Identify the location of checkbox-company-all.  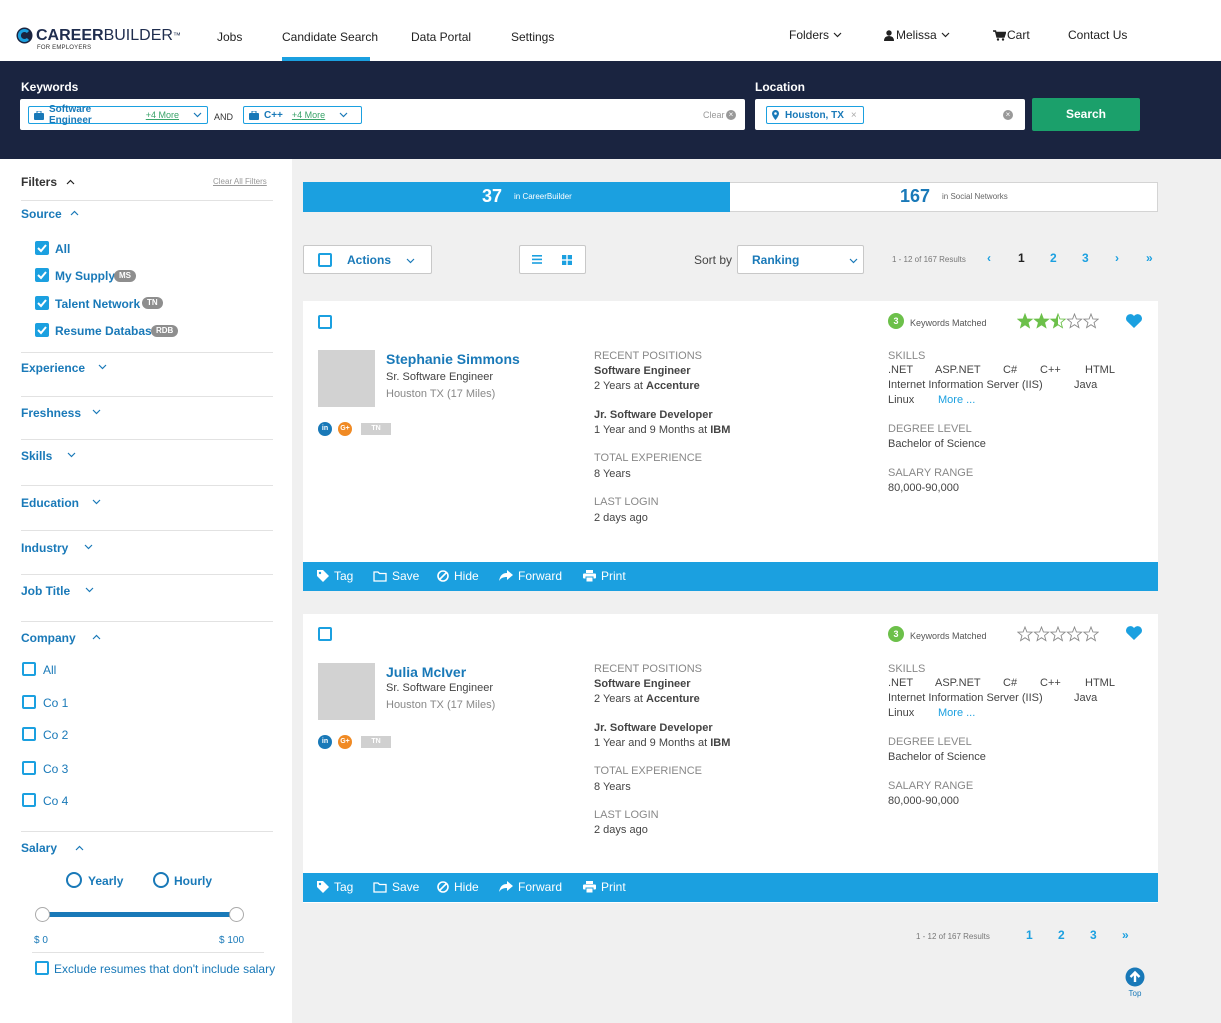
(29, 669).